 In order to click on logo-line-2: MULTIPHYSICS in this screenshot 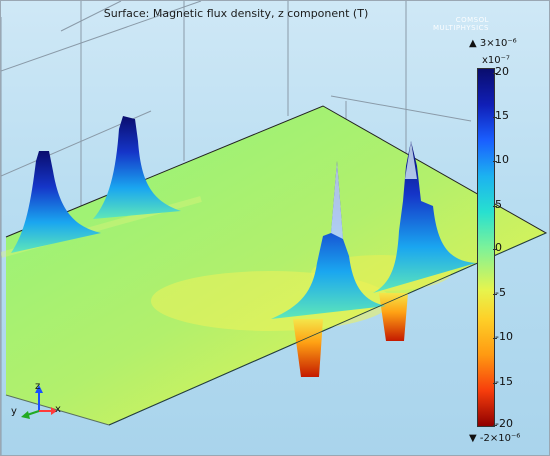, I will do `click(460, 28)`.